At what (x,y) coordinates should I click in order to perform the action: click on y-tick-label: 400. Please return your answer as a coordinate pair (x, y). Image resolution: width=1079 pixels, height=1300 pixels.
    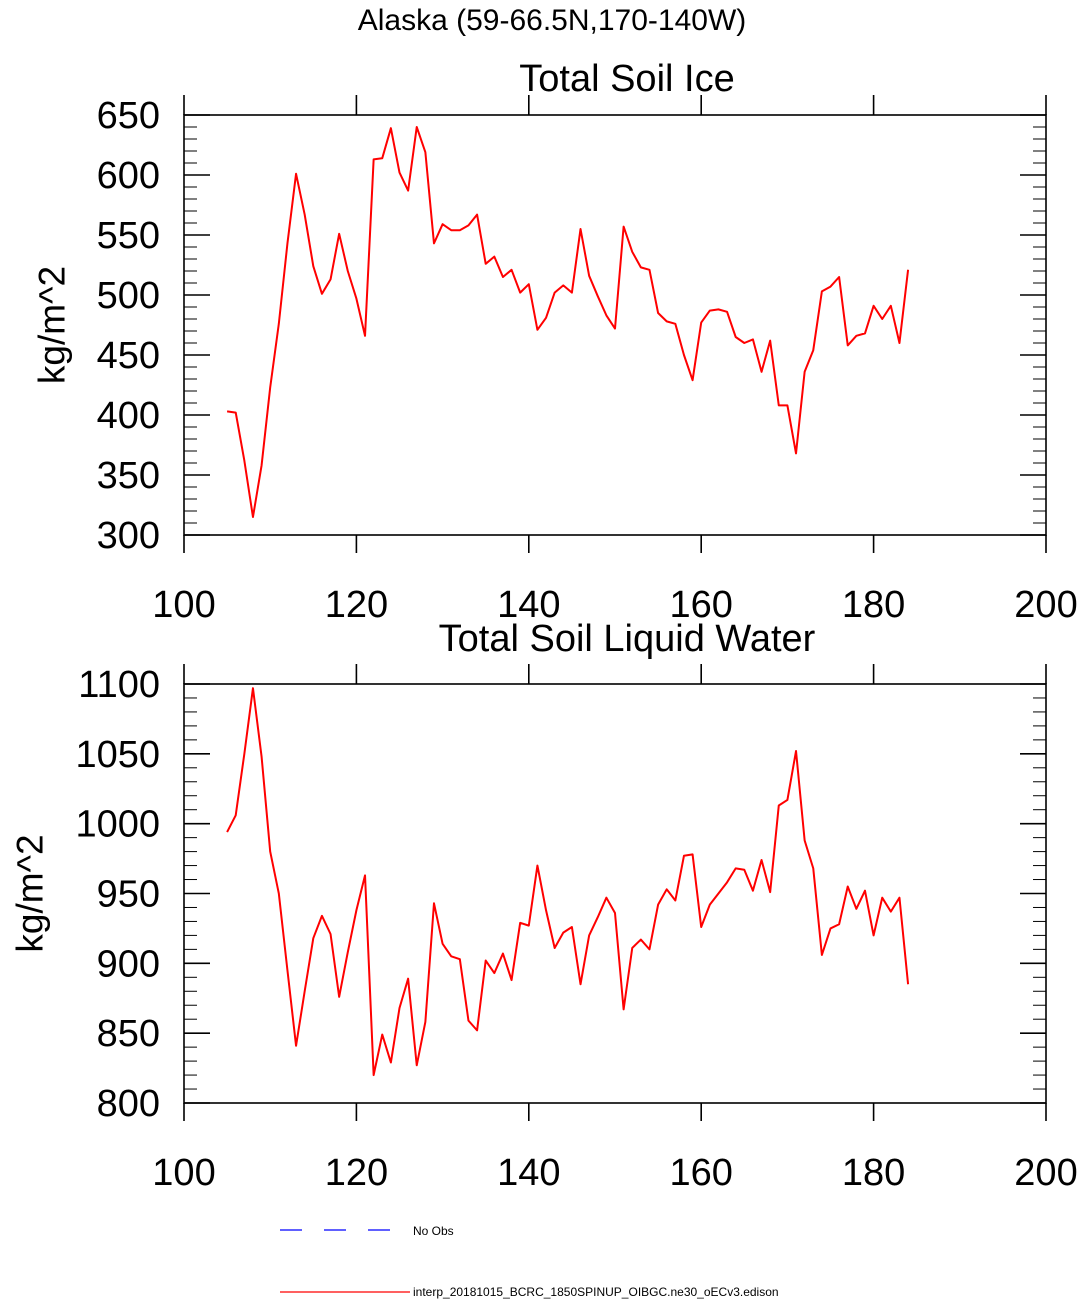
    Looking at the image, I should click on (128, 416).